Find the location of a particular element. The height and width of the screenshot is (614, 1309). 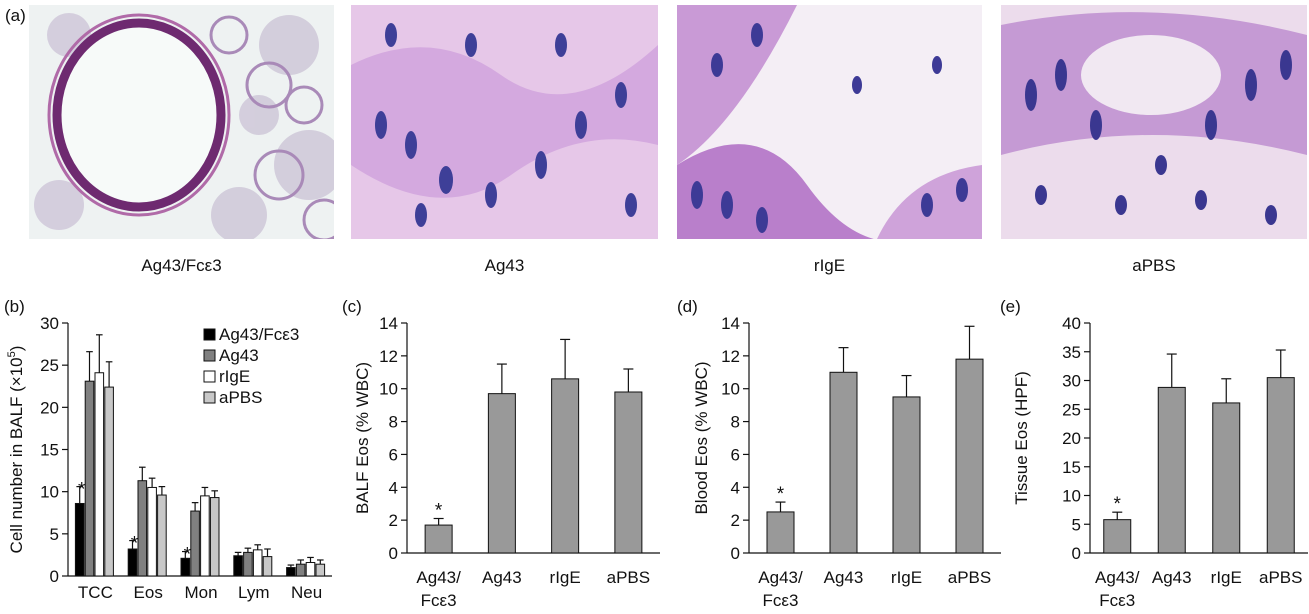

chart-2-y-tick-label: 2 is located at coordinates (735, 520).